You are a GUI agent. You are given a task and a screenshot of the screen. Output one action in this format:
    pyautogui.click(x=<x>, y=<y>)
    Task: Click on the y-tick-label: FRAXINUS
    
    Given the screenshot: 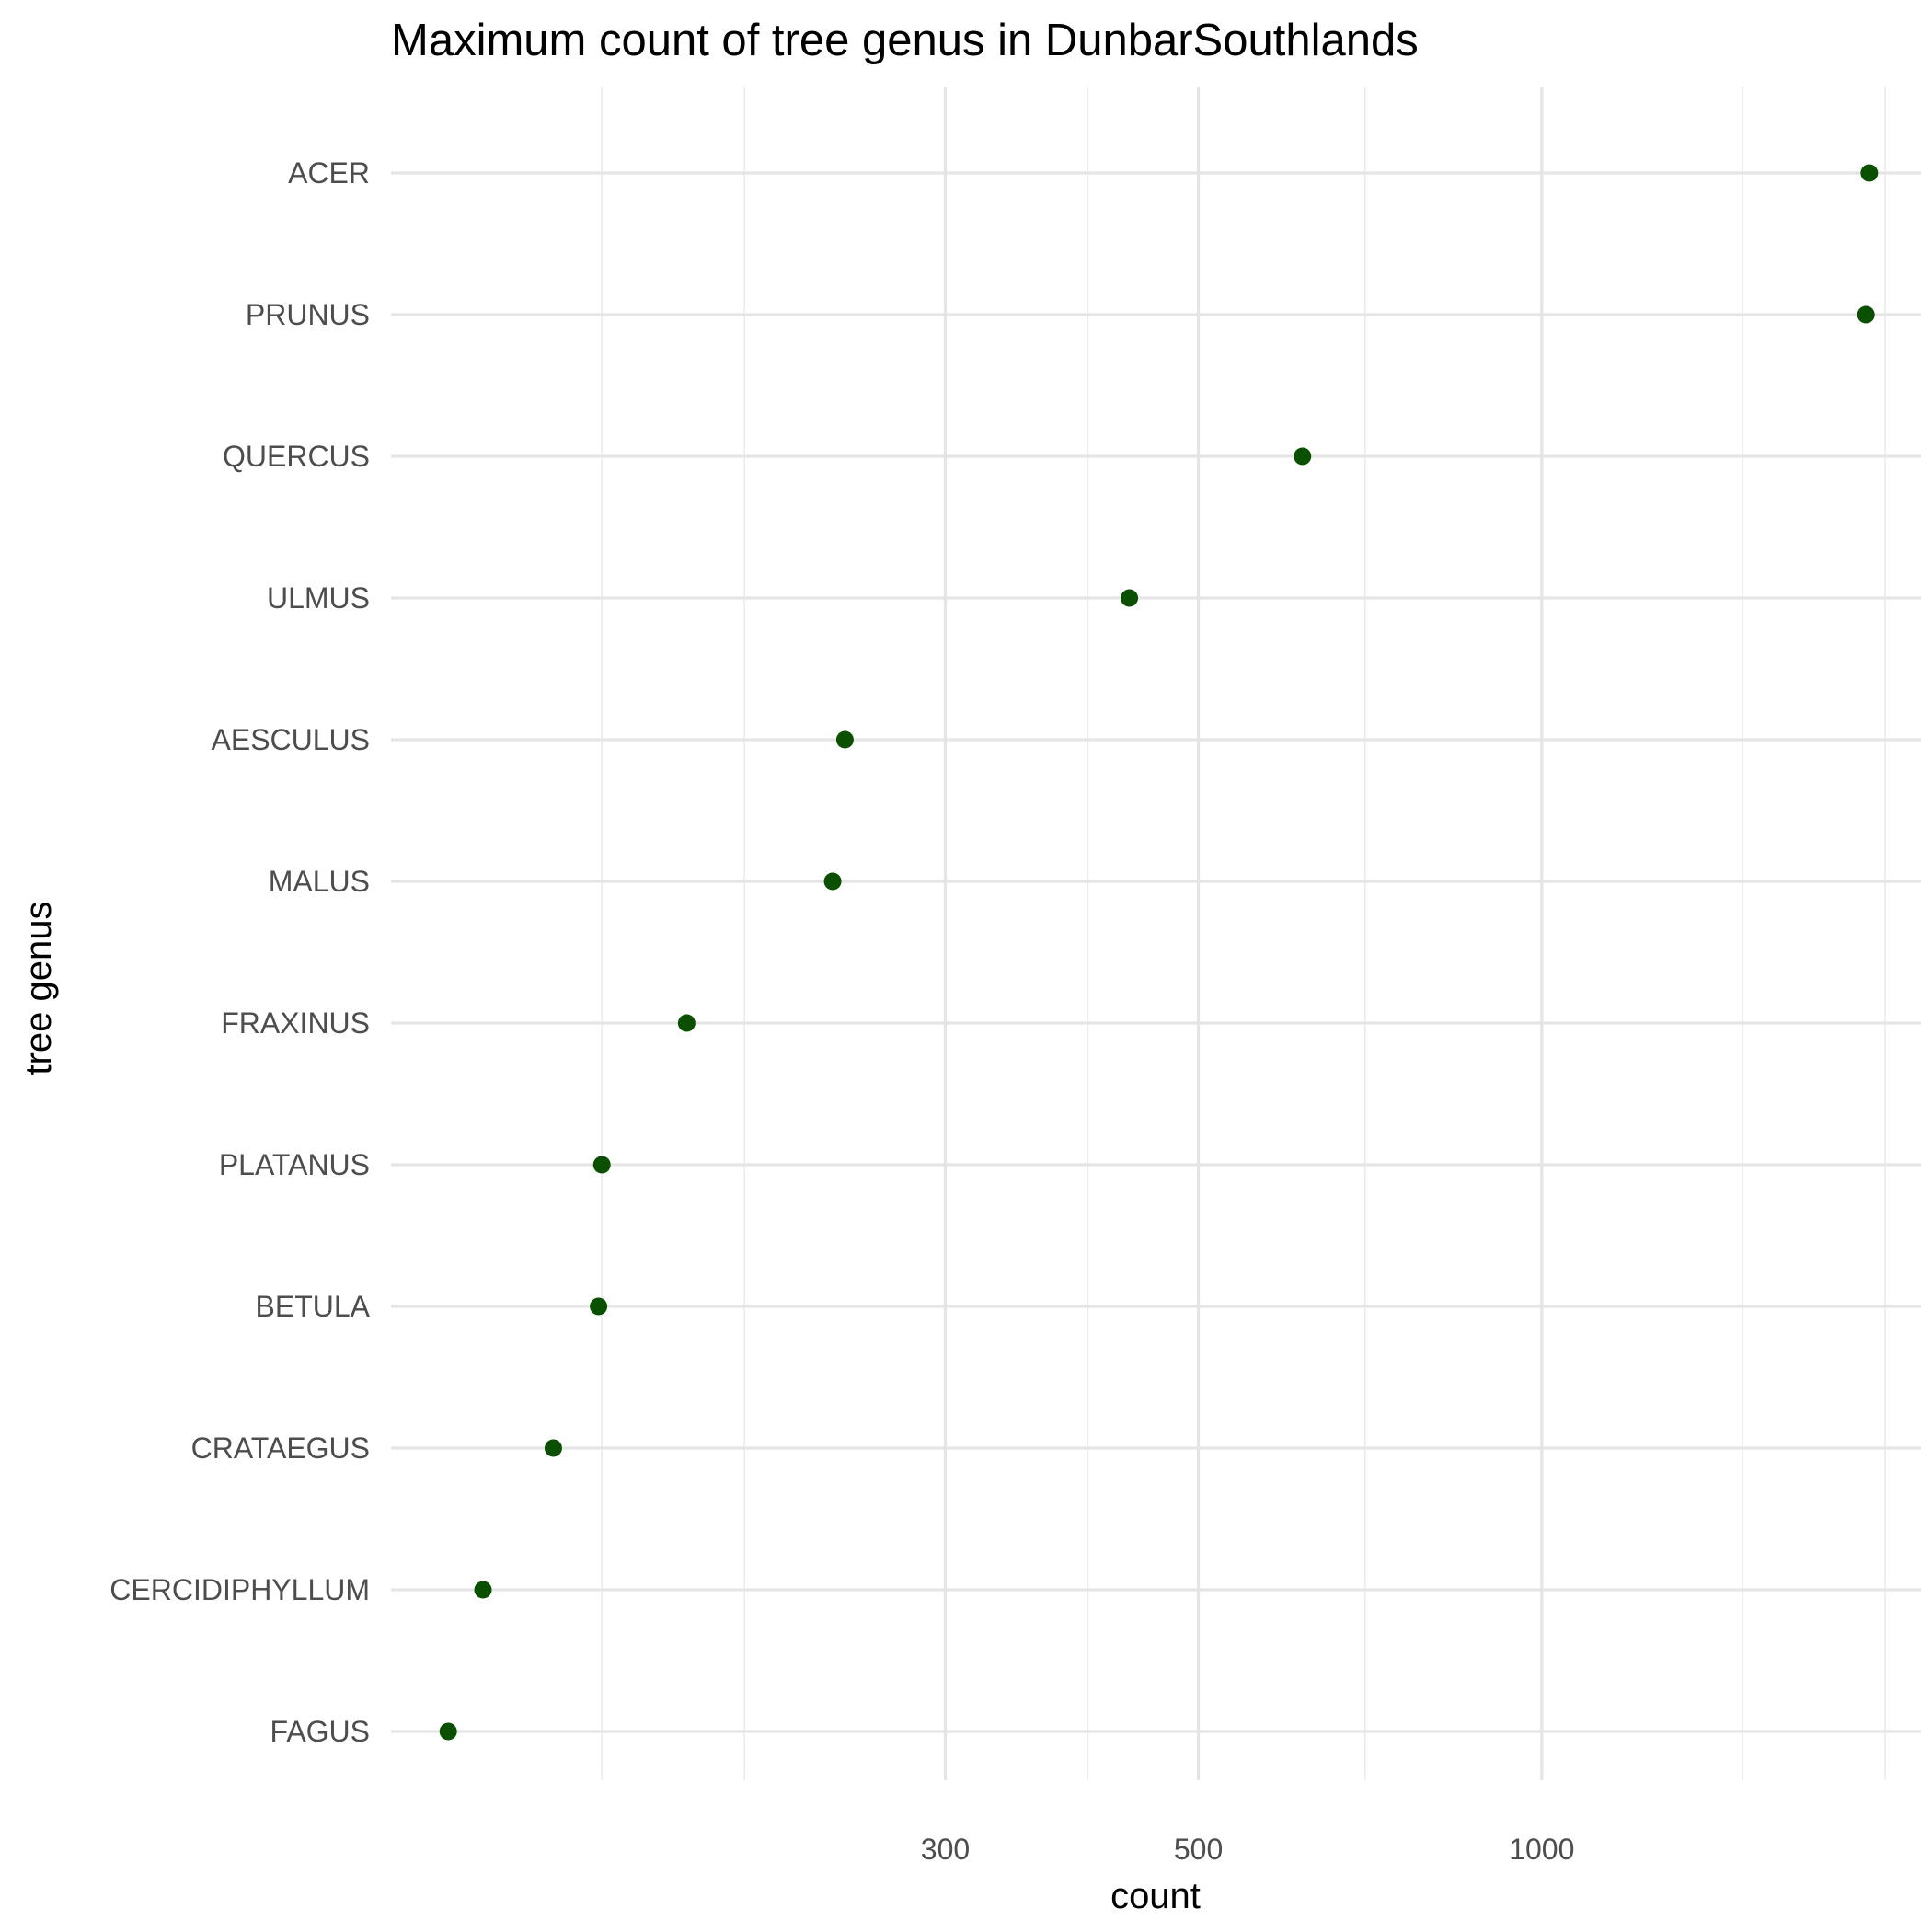 What is the action you would take?
    pyautogui.click(x=295, y=1023)
    